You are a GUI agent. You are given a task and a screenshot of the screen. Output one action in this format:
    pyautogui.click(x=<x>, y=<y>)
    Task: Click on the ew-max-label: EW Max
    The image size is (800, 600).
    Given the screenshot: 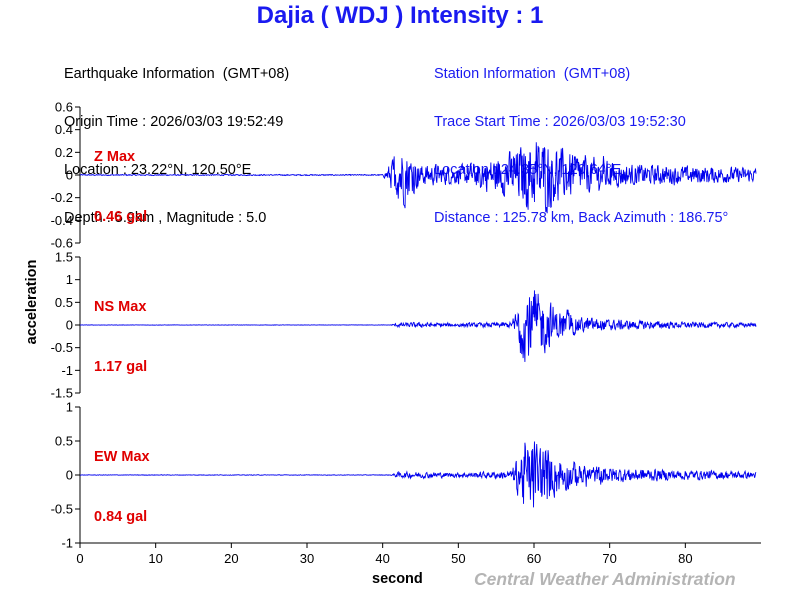 What is the action you would take?
    pyautogui.click(x=122, y=457)
    